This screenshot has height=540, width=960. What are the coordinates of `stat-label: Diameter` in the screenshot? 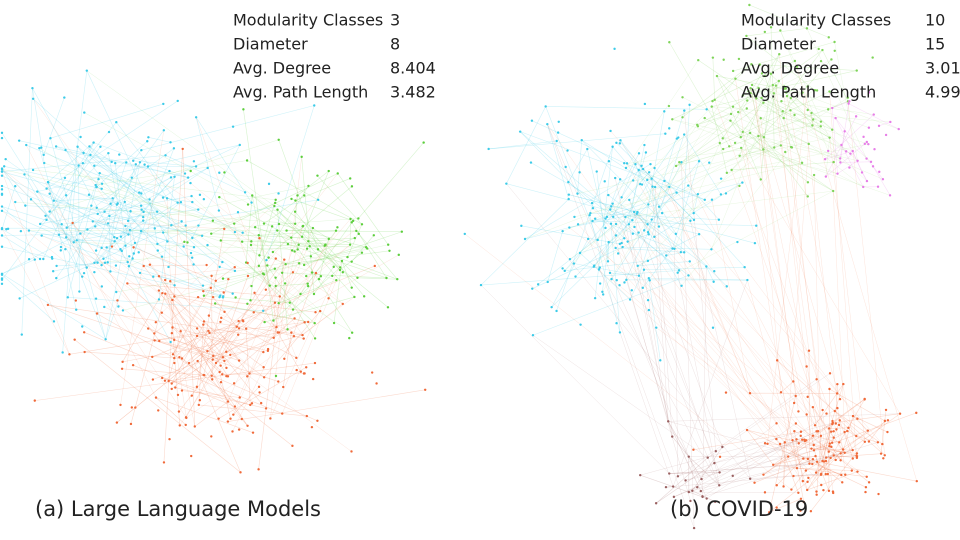 It's located at (778, 44).